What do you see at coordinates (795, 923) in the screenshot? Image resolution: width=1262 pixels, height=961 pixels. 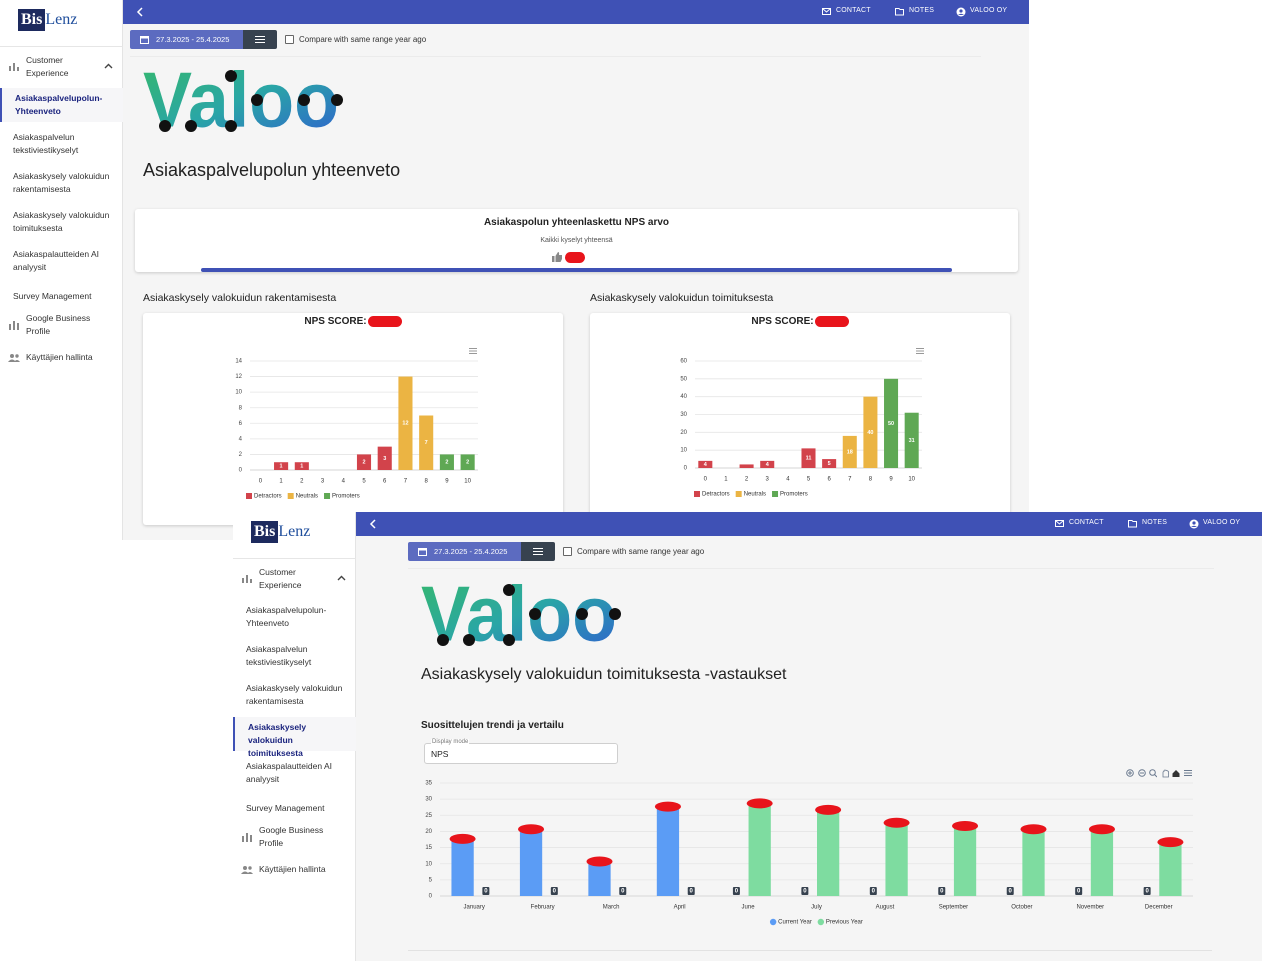 I see `legend-label: Current Year` at bounding box center [795, 923].